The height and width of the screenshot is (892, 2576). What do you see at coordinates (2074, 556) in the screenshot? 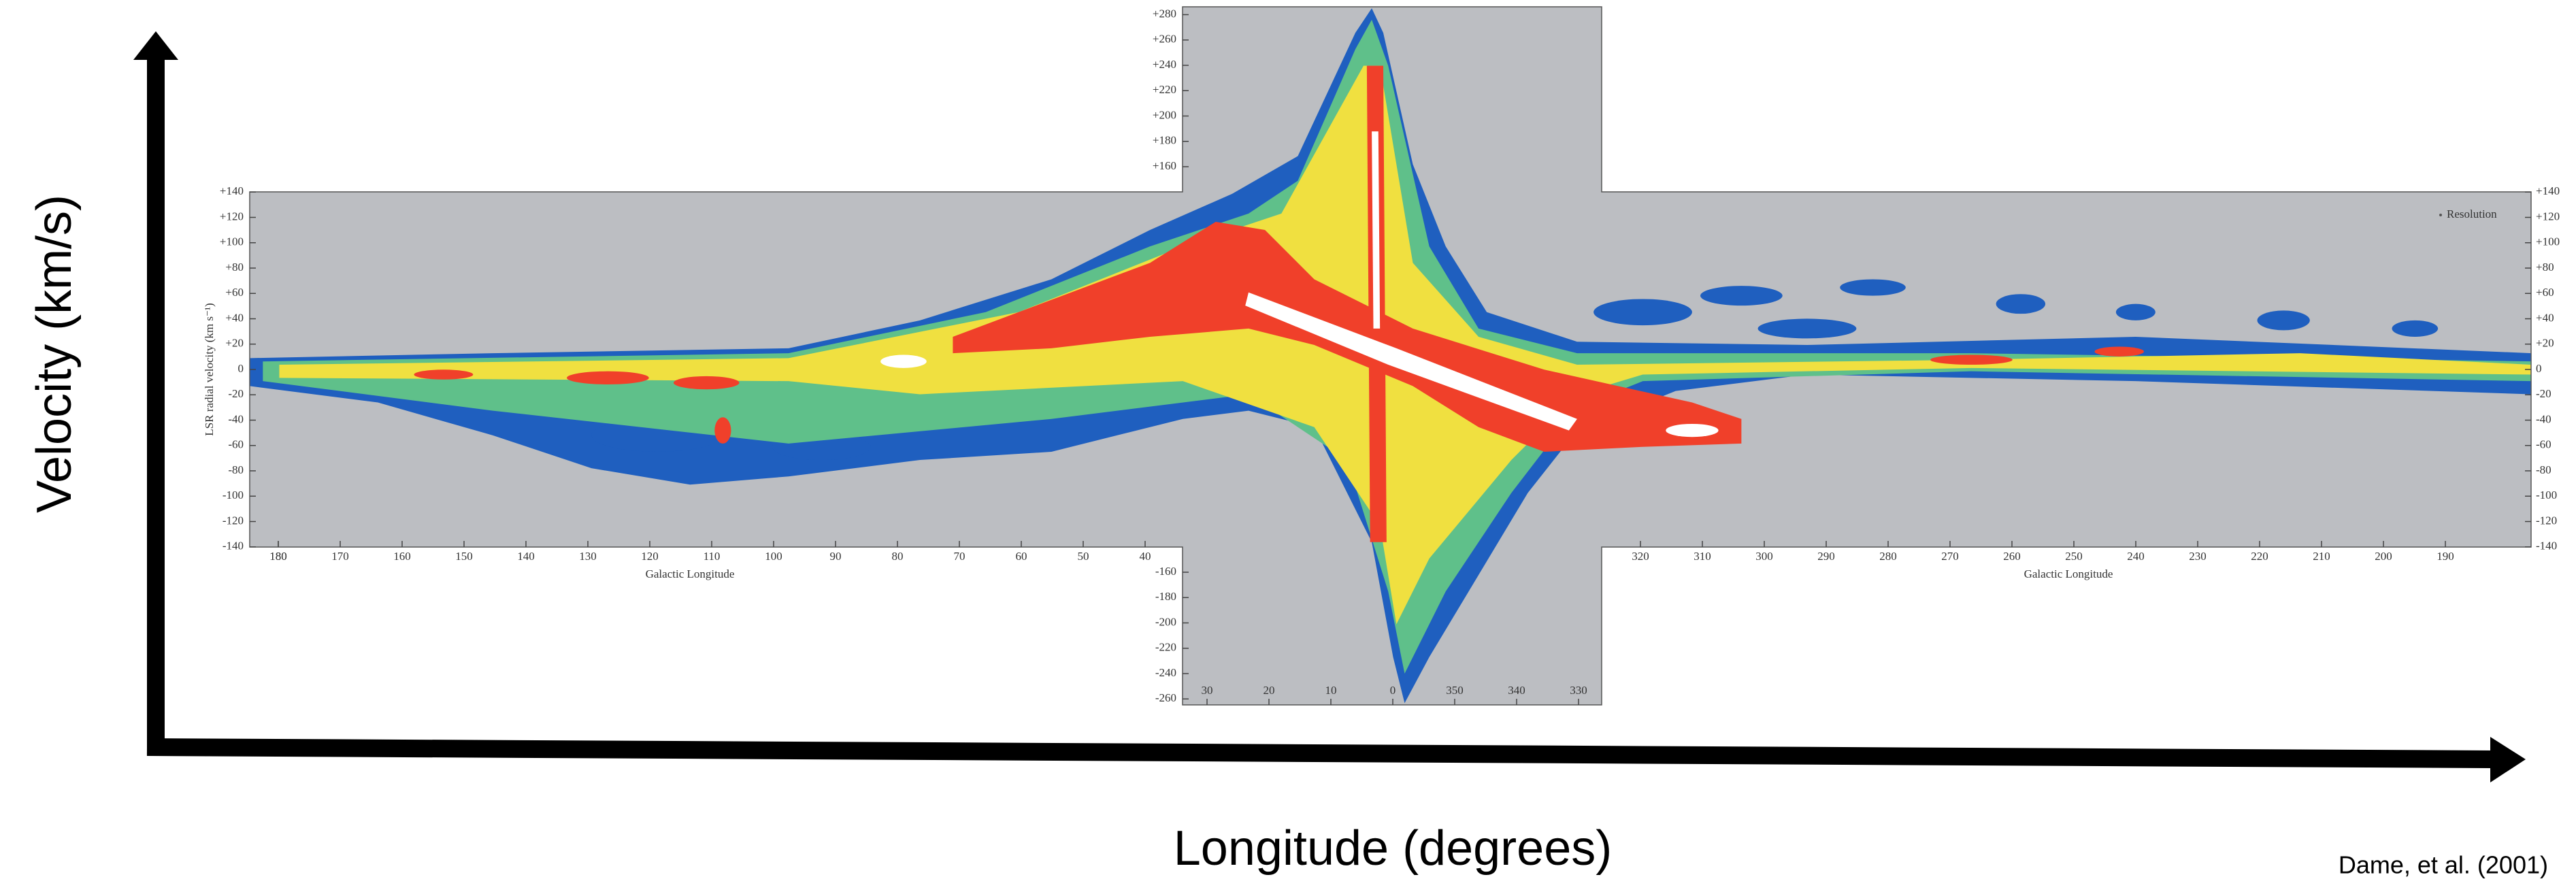
I see `x-tick-label: 250` at bounding box center [2074, 556].